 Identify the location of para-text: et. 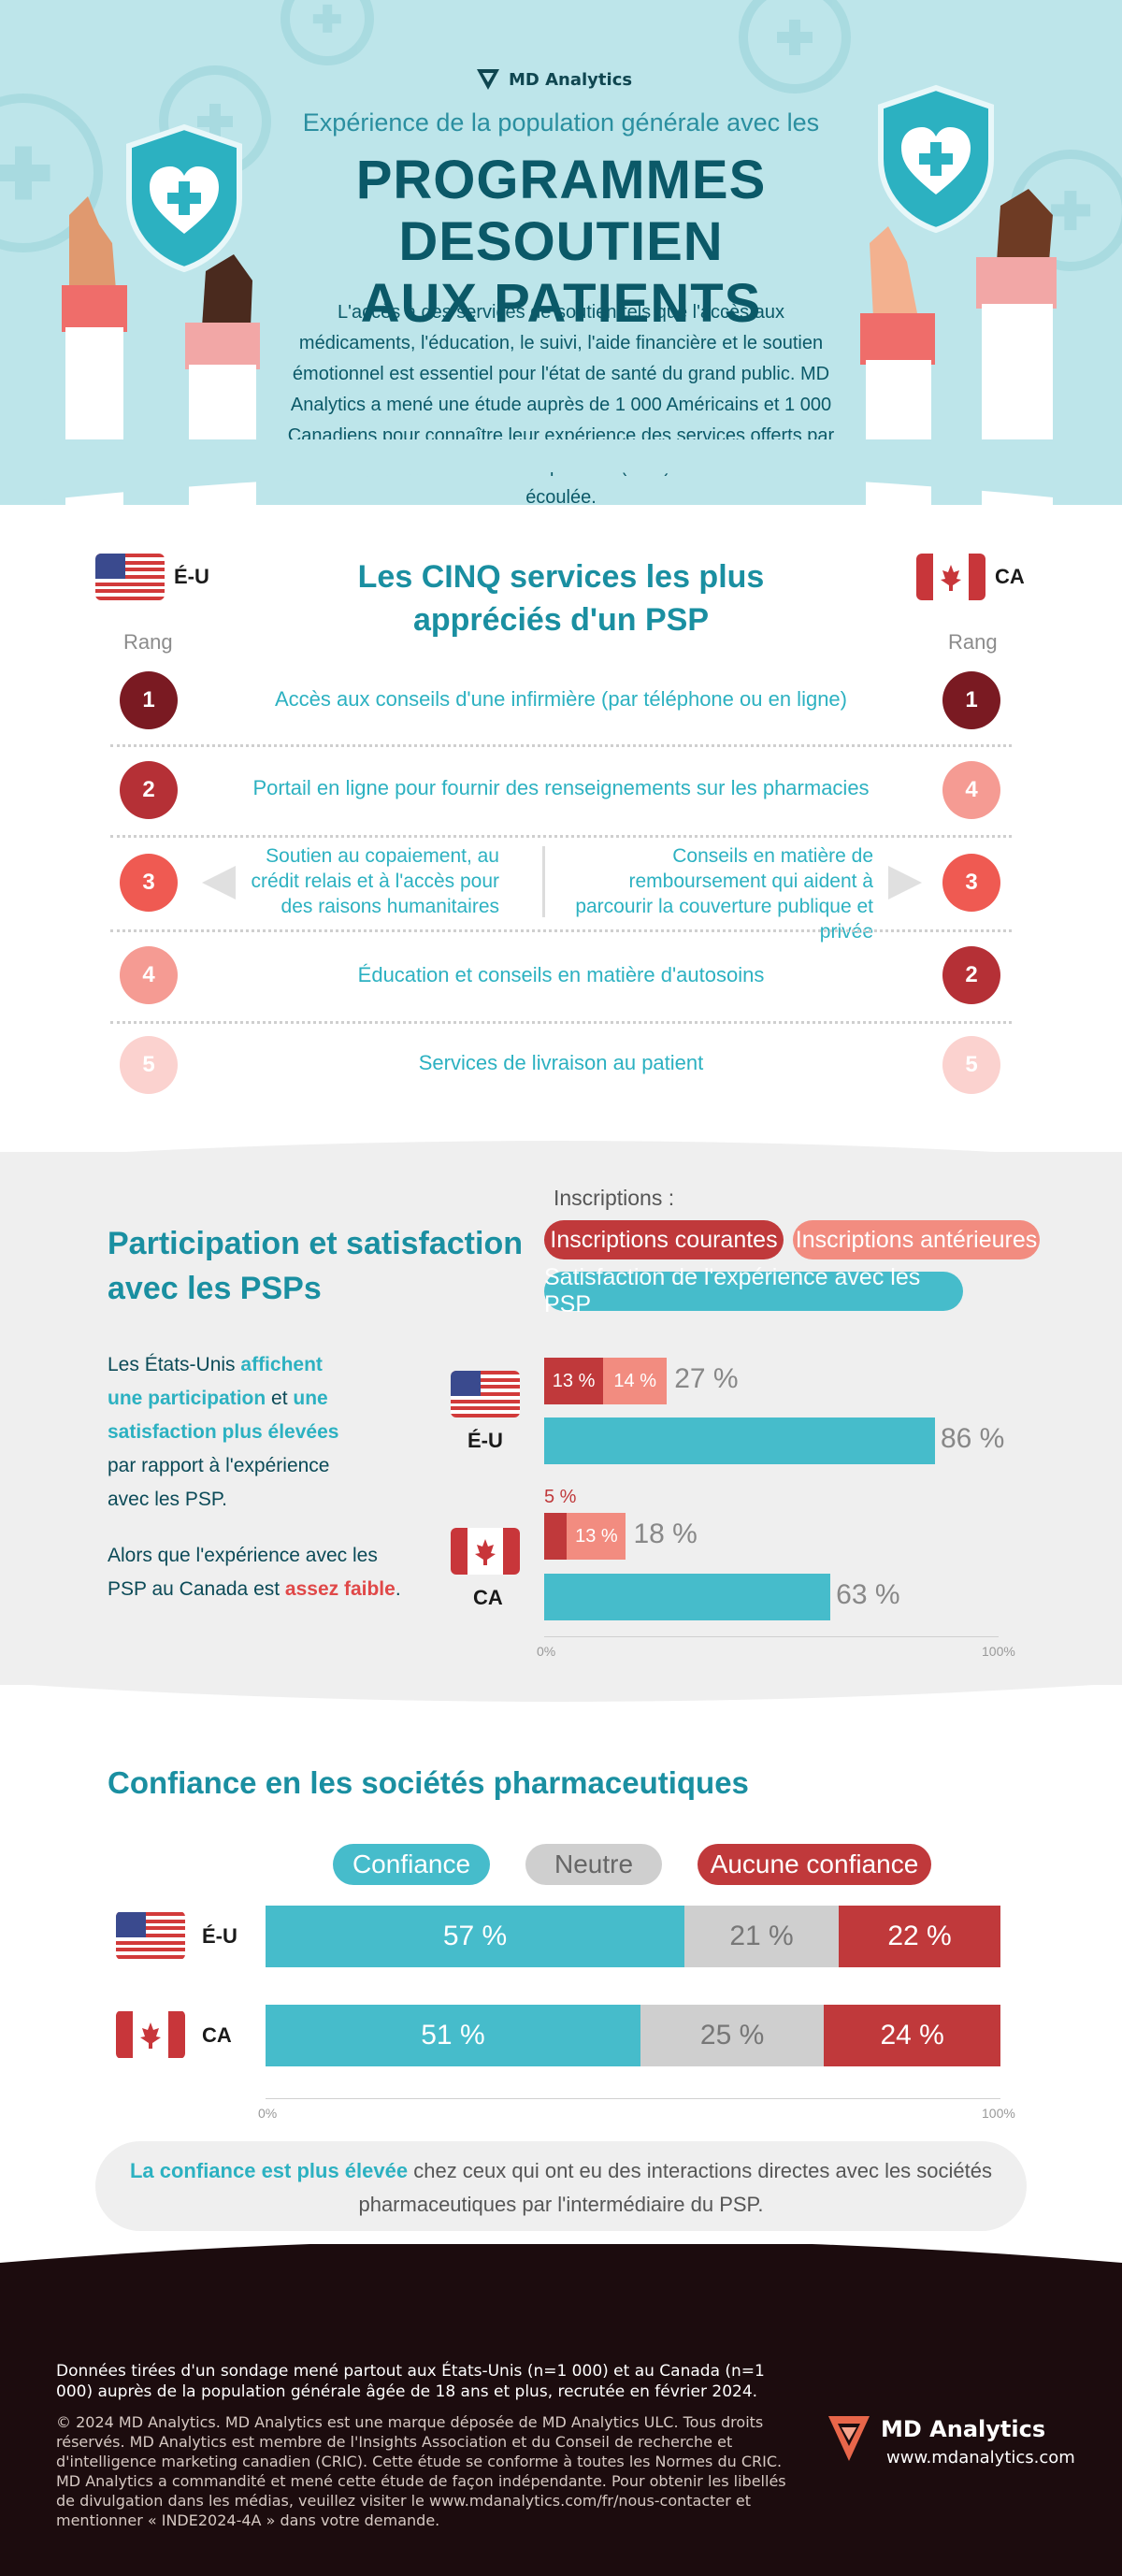
(280, 1399).